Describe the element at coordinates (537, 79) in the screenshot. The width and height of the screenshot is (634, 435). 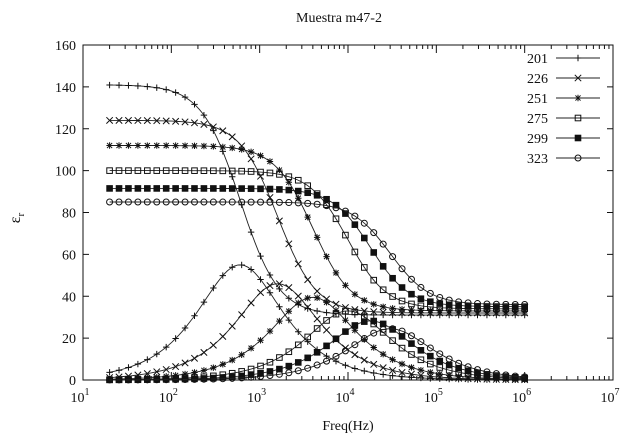
I see `legend-label: 226` at that location.